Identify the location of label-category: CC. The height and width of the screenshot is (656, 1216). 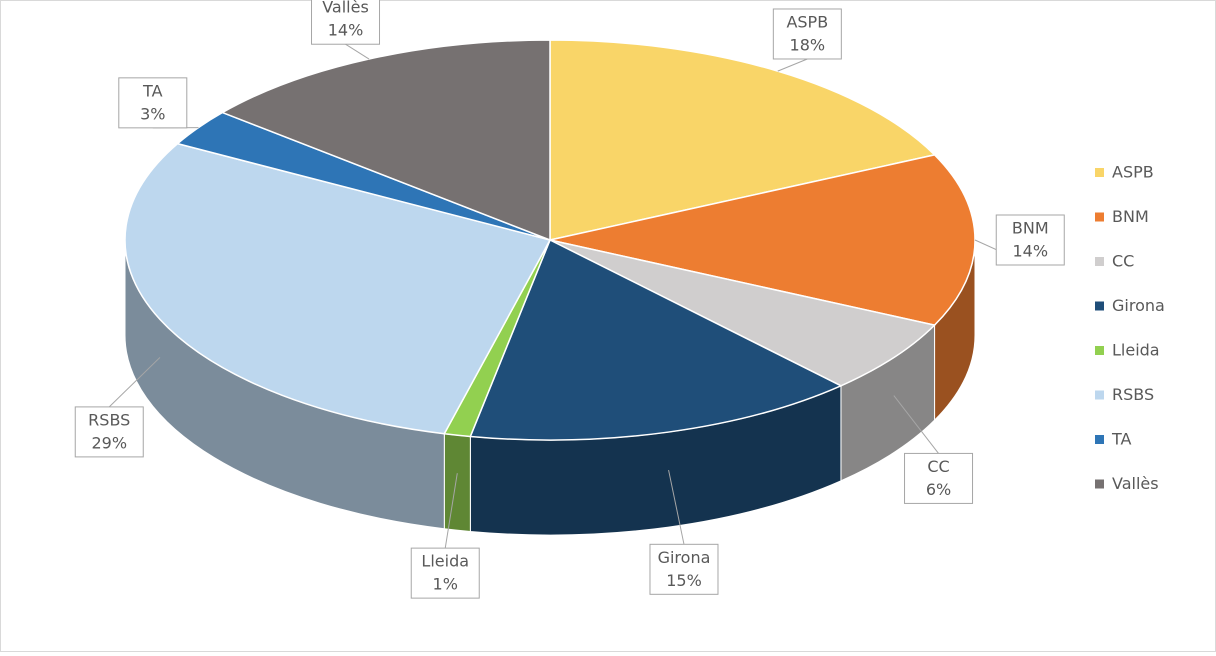
(938, 466).